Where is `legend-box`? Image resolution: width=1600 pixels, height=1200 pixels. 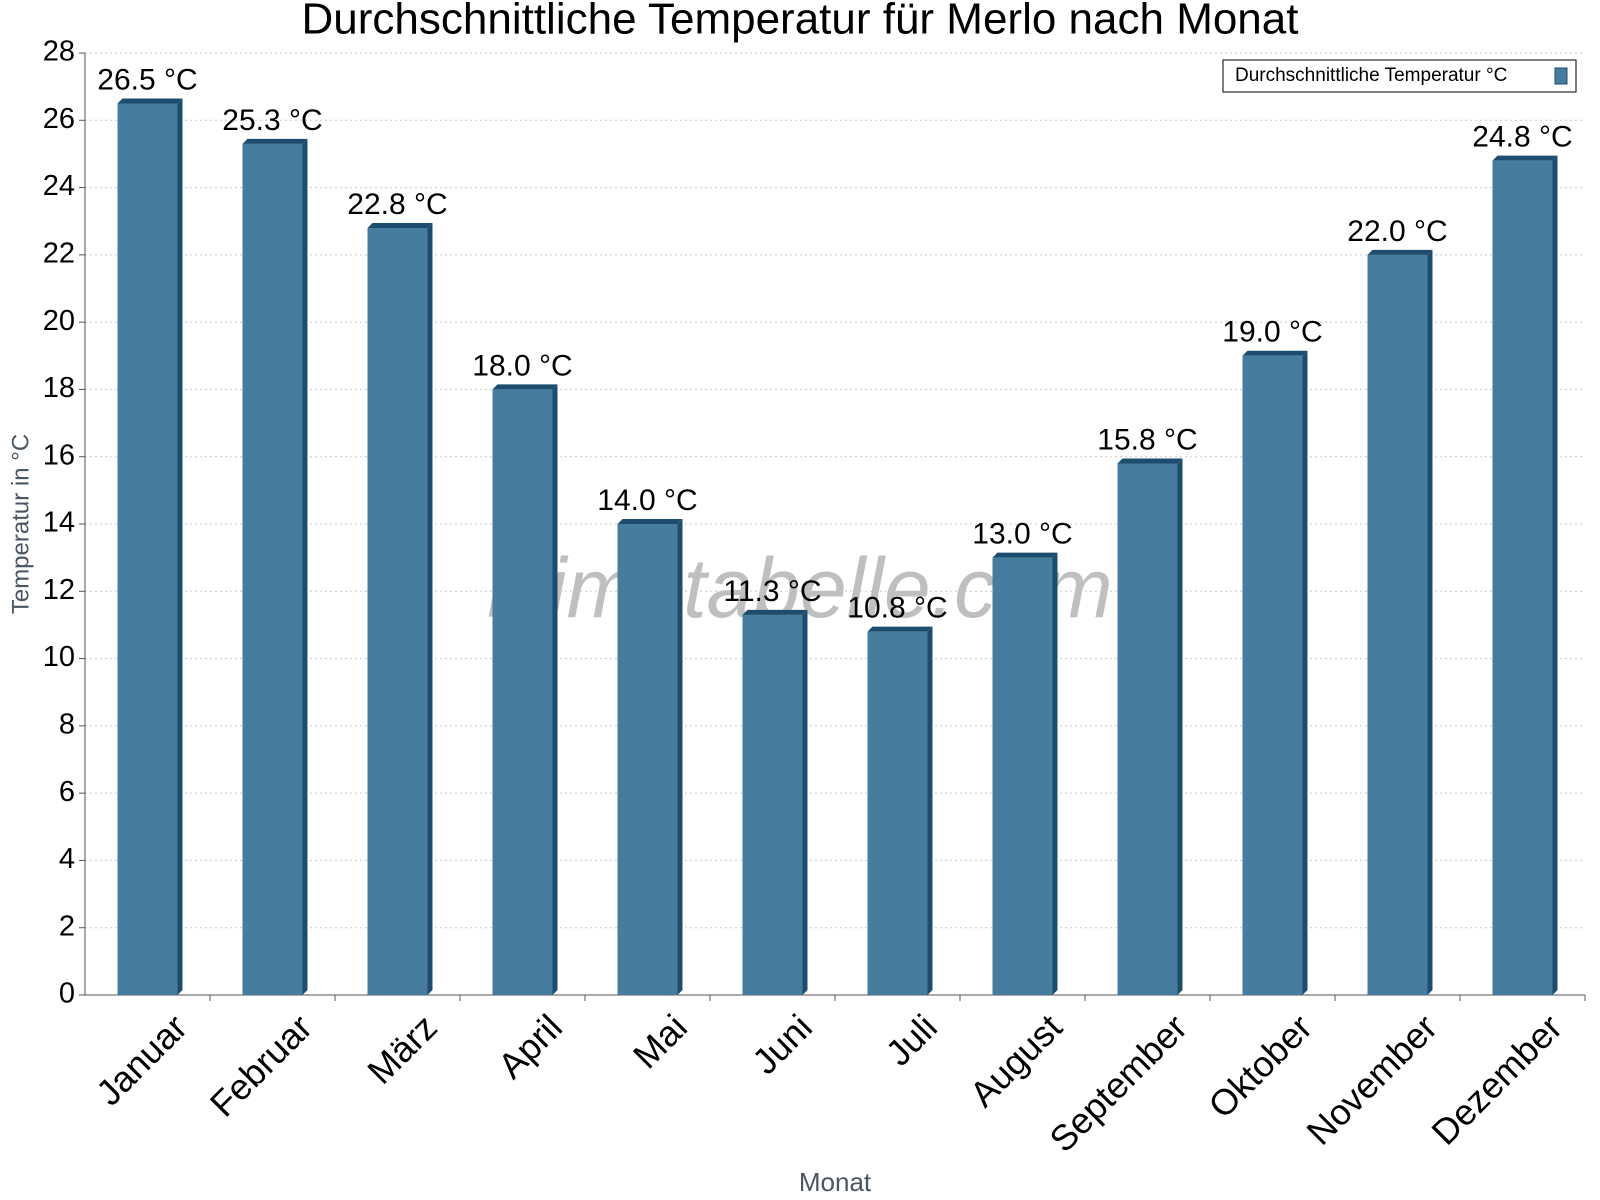 legend-box is located at coordinates (1399, 76).